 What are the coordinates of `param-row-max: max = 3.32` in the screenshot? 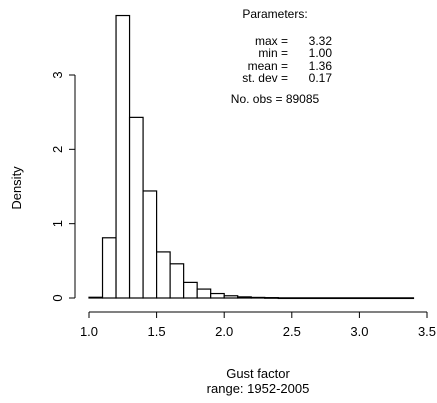 It's located at (277, 40).